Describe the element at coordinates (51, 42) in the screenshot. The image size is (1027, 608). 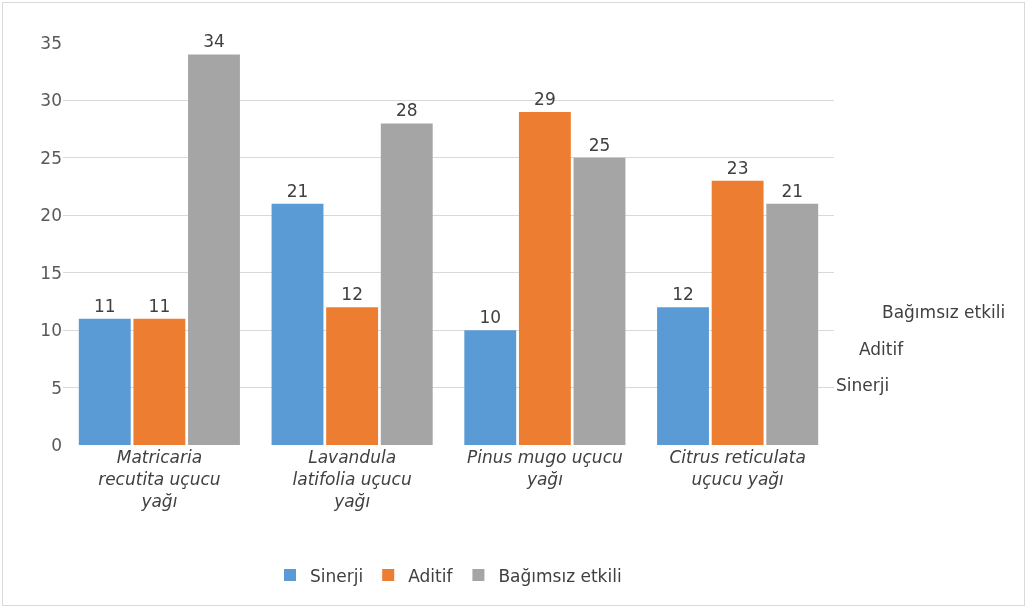
I see `y-tick-label: 35` at that location.